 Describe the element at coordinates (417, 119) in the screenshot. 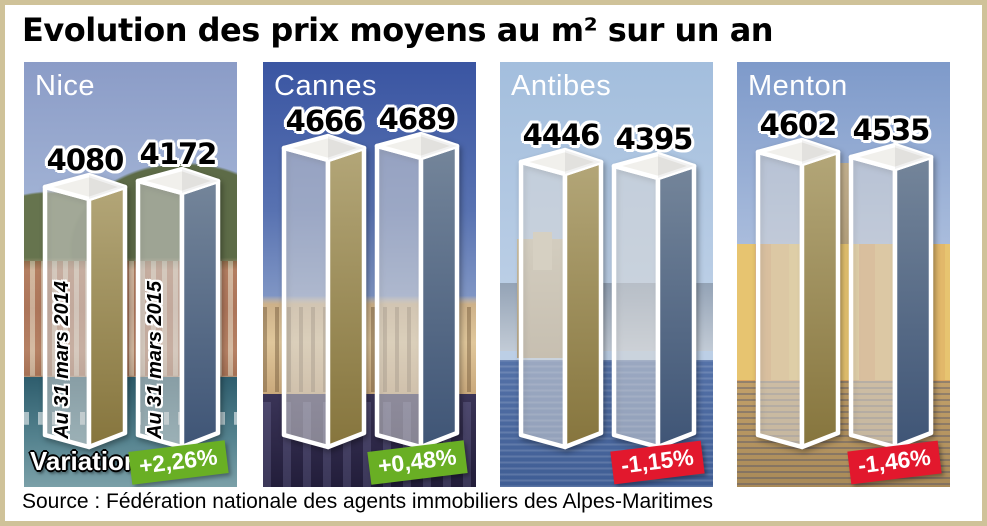

I see `bar-value: 4689` at that location.